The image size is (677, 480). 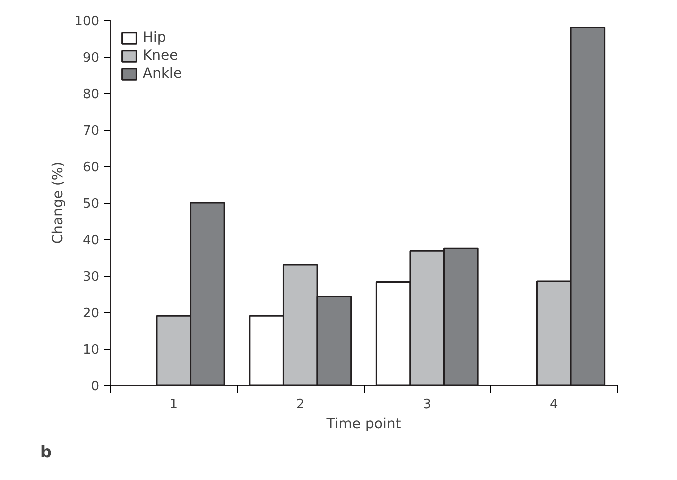 What do you see at coordinates (364, 424) in the screenshot?
I see `x-axis-title: Time point` at bounding box center [364, 424].